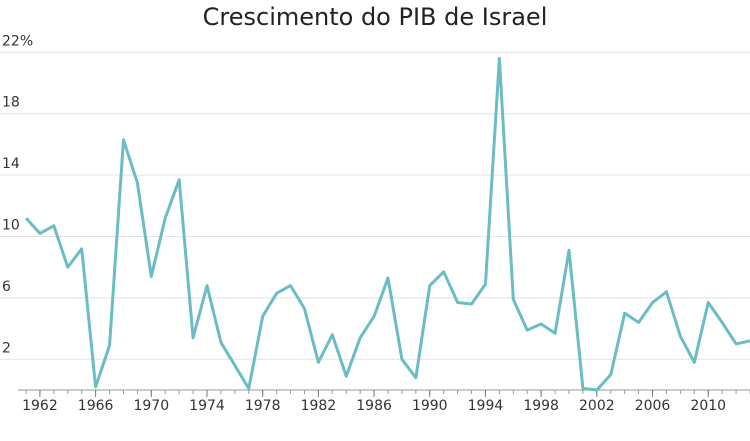 This screenshot has height=441, width=750. Describe the element at coordinates (708, 406) in the screenshot. I see `x-tick-label: 2010` at that location.